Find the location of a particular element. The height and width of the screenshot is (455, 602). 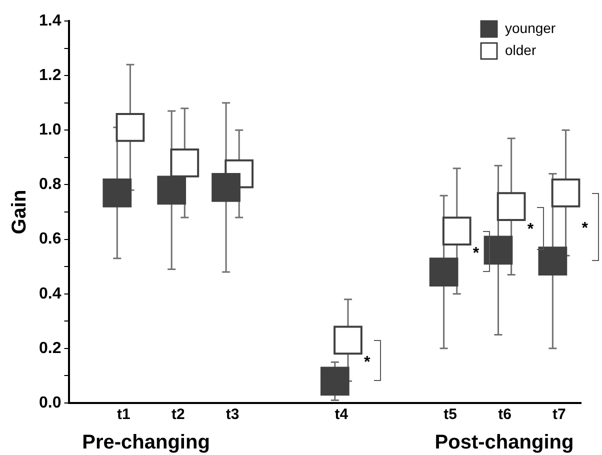

x-tick-label: t2 is located at coordinates (178, 415).